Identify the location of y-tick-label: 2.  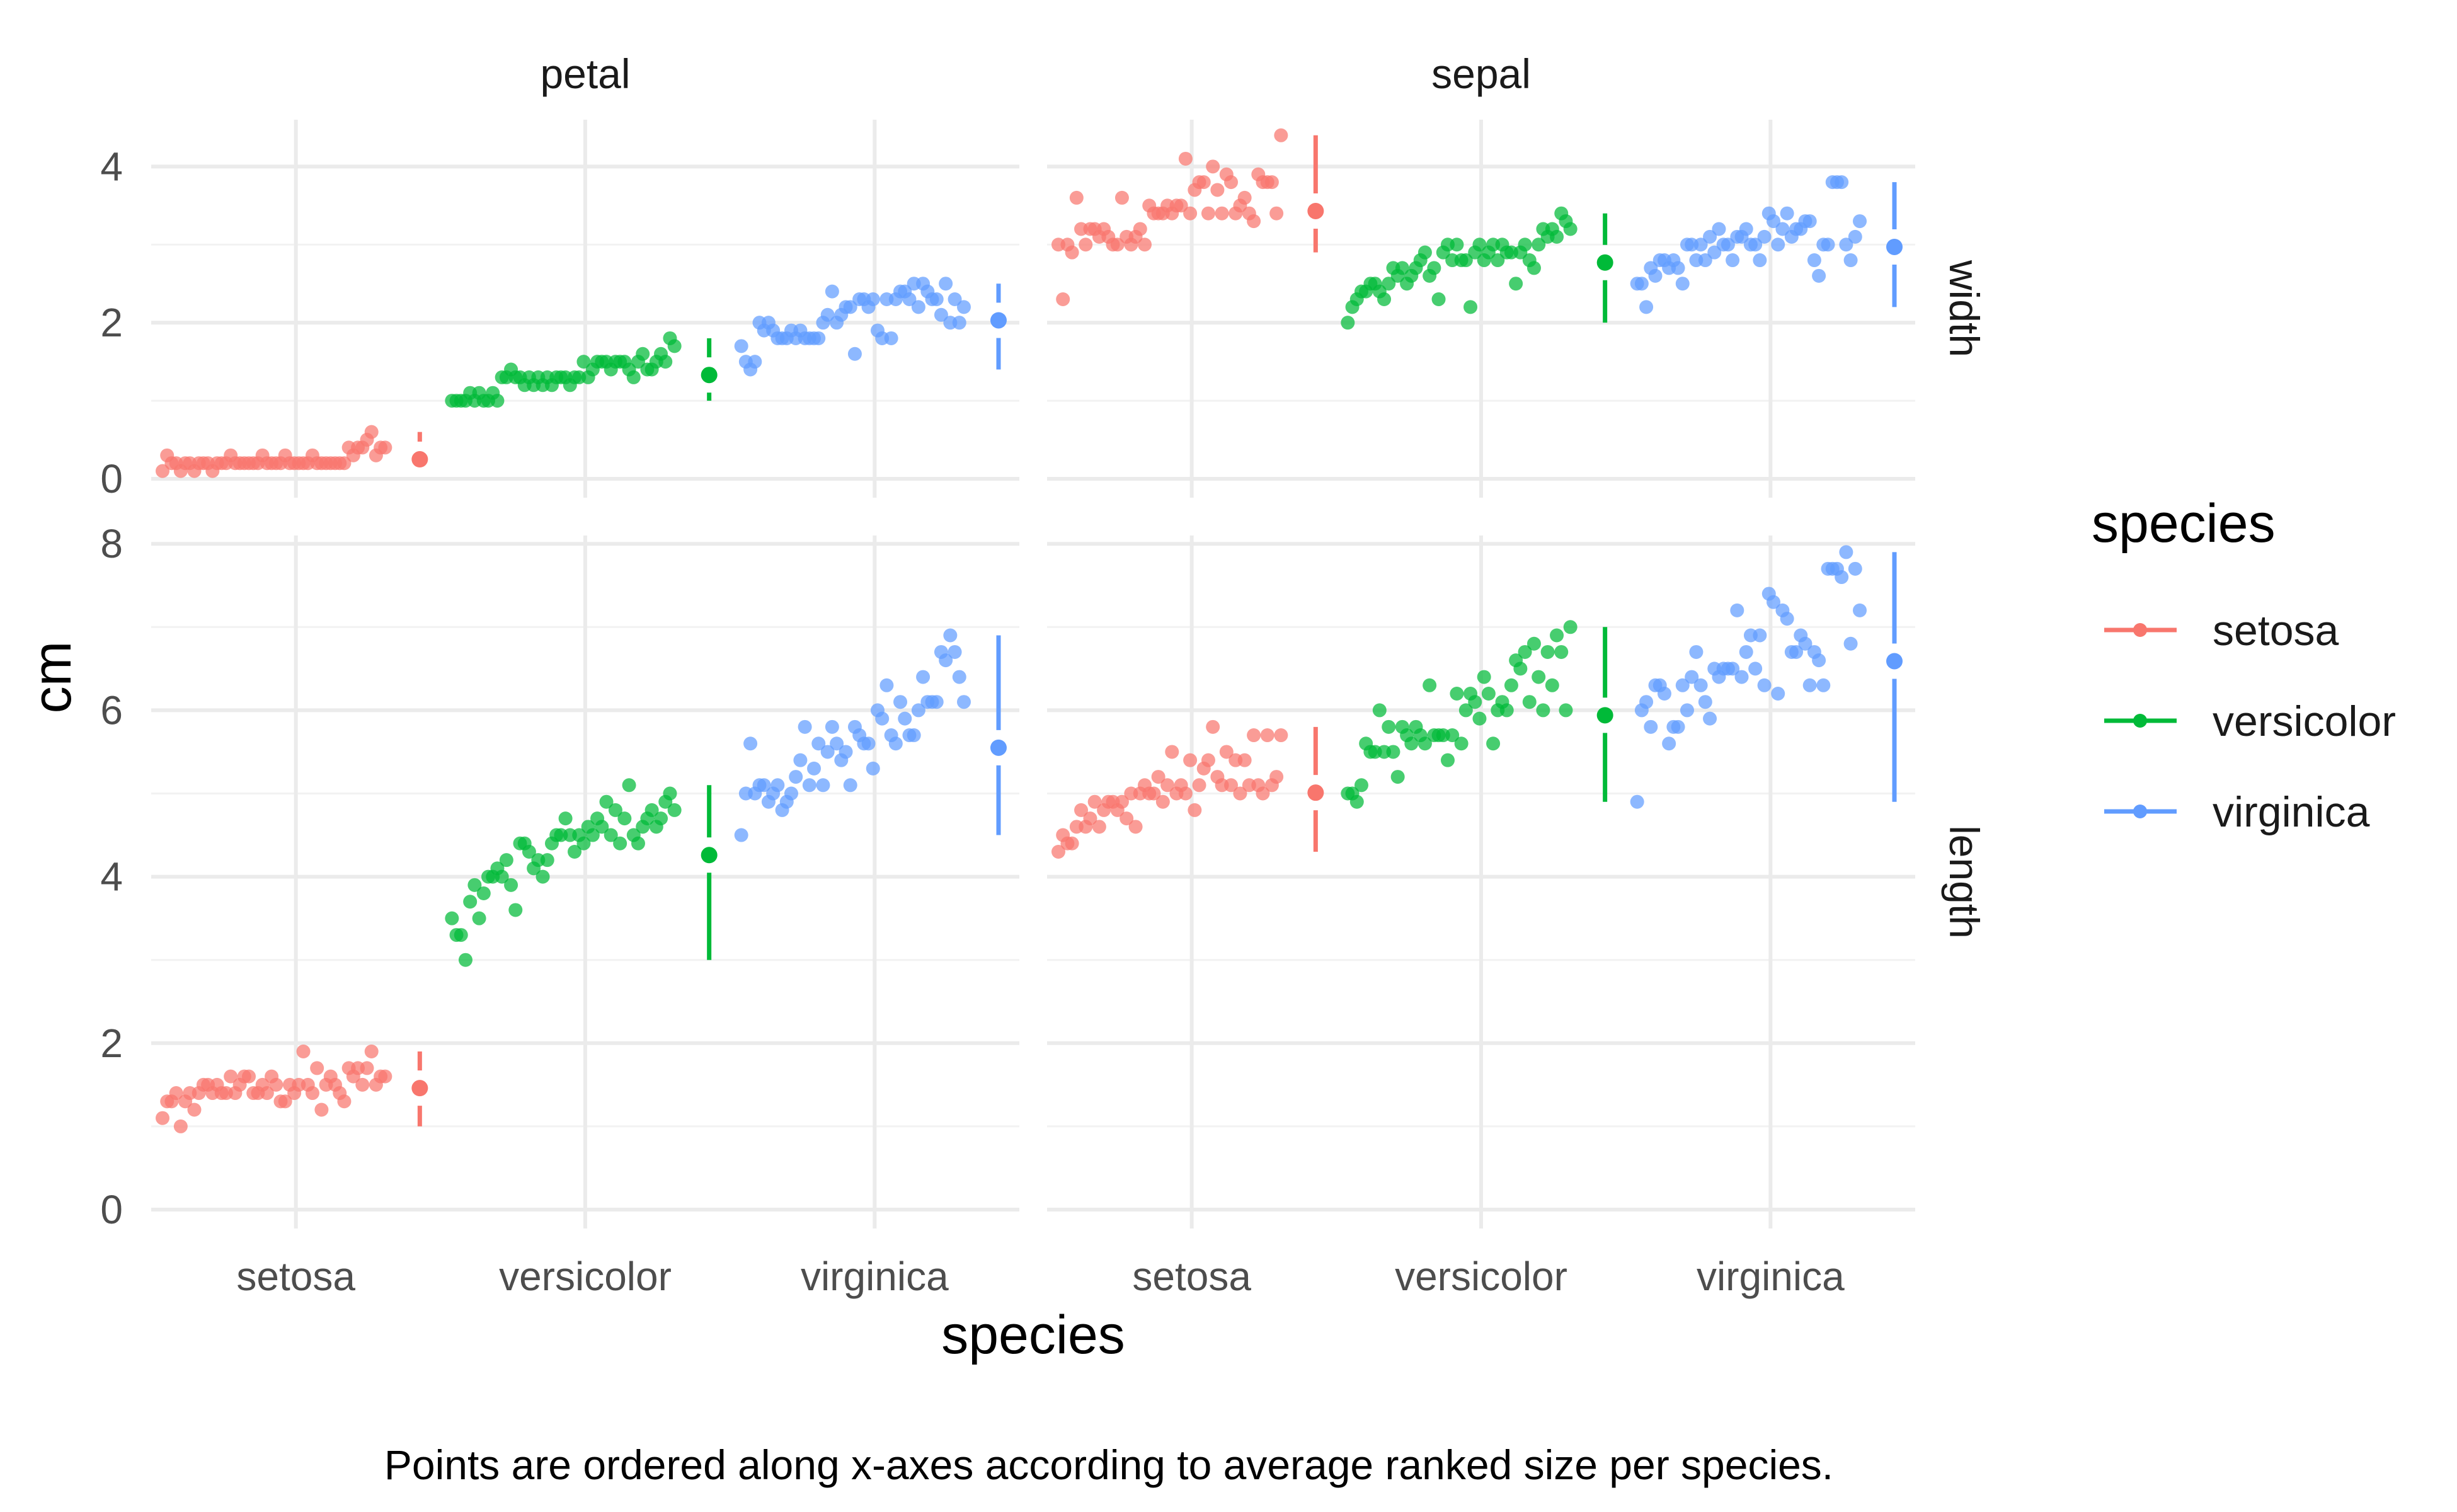
(111, 322).